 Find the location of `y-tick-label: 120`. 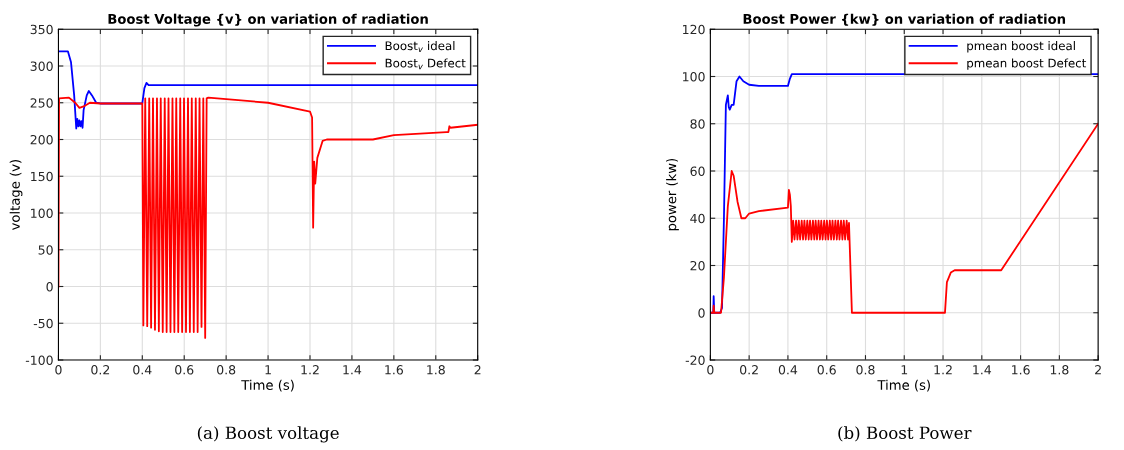

y-tick-label: 120 is located at coordinates (694, 29).